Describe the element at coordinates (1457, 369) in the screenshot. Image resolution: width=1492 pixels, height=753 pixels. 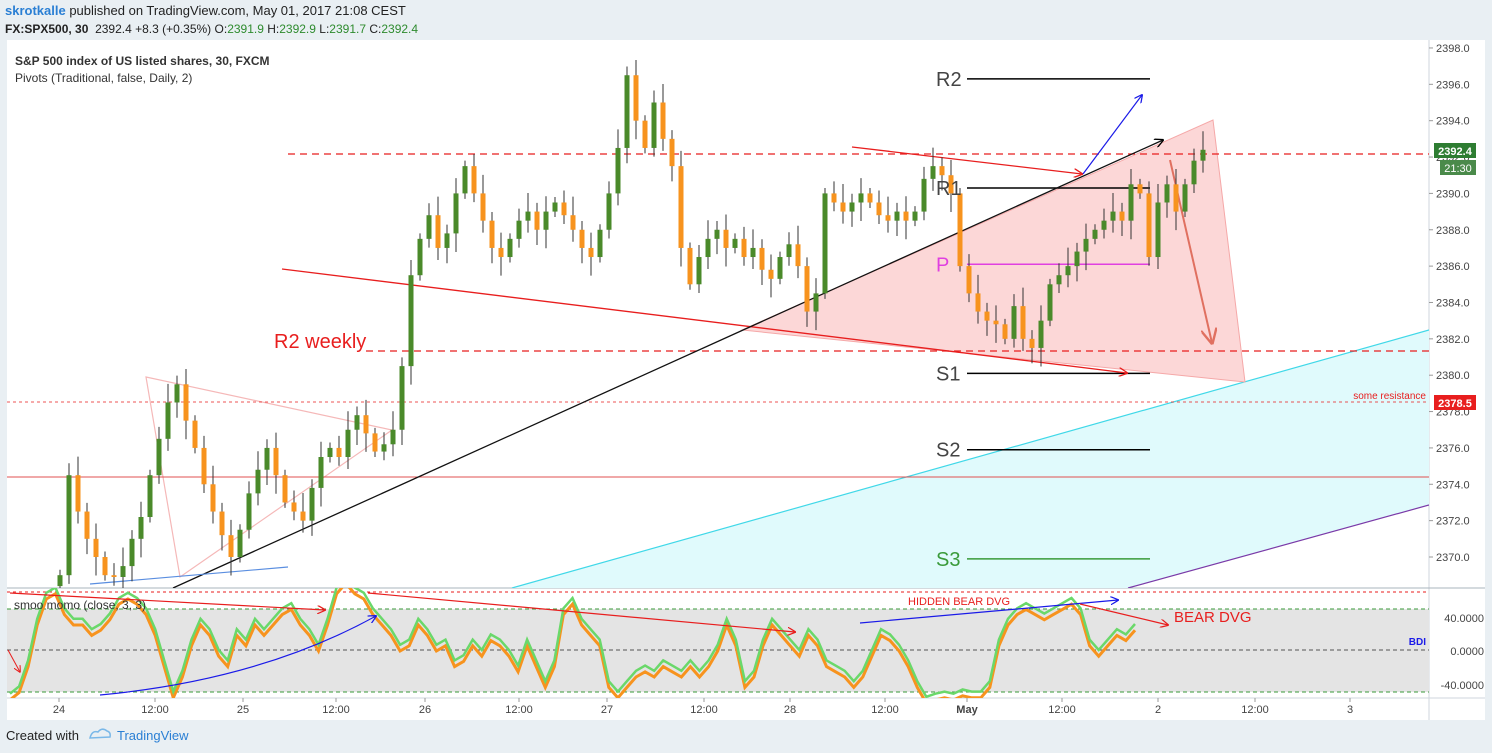
I see `price-axis` at that location.